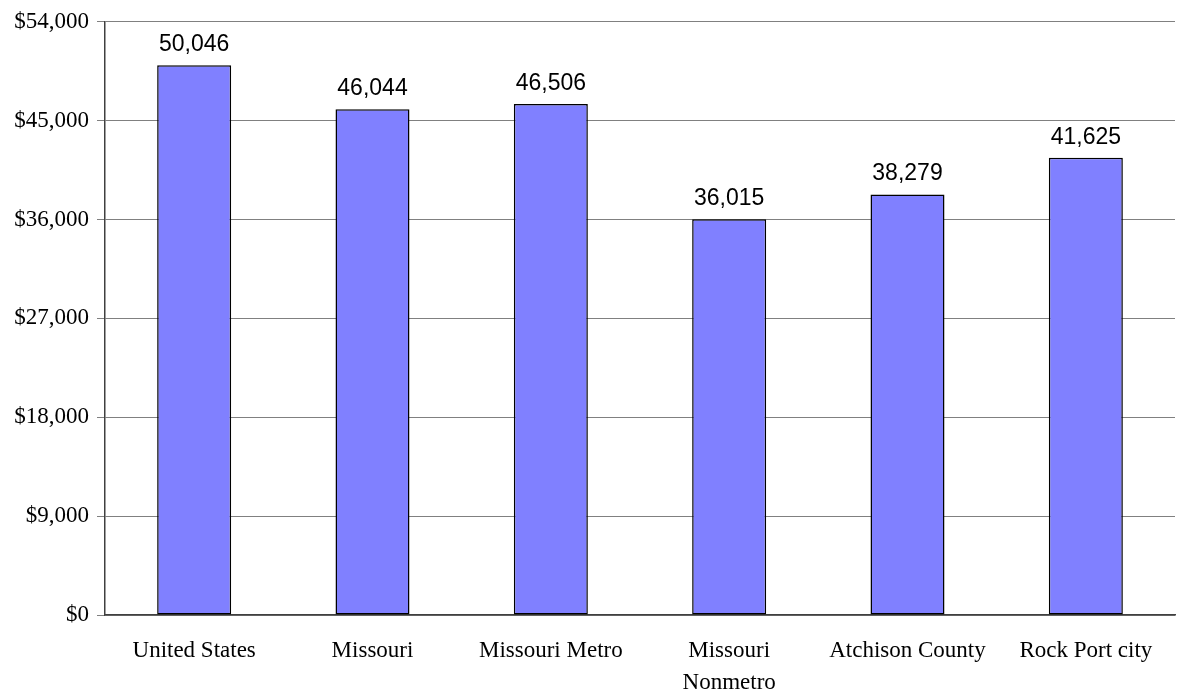 This screenshot has width=1187, height=691. What do you see at coordinates (729, 664) in the screenshot?
I see `x-tick-label: Missouri Nonmetro` at bounding box center [729, 664].